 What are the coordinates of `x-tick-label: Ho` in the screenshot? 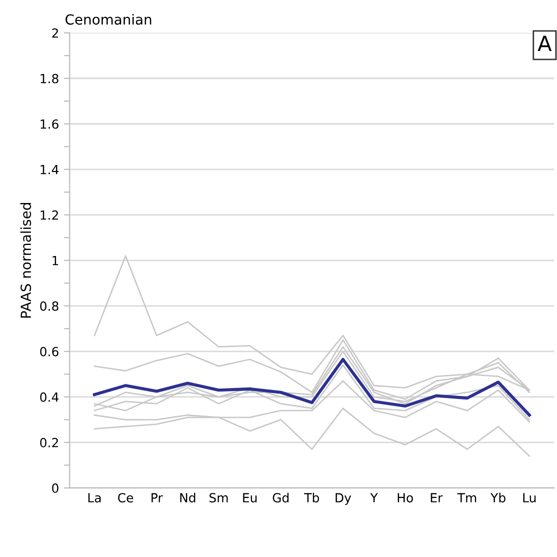 It's located at (405, 497).